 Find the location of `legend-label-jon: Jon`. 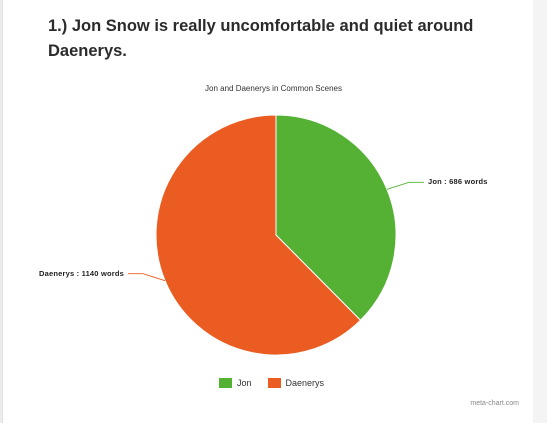

legend-label-jon: Jon is located at coordinates (244, 383).